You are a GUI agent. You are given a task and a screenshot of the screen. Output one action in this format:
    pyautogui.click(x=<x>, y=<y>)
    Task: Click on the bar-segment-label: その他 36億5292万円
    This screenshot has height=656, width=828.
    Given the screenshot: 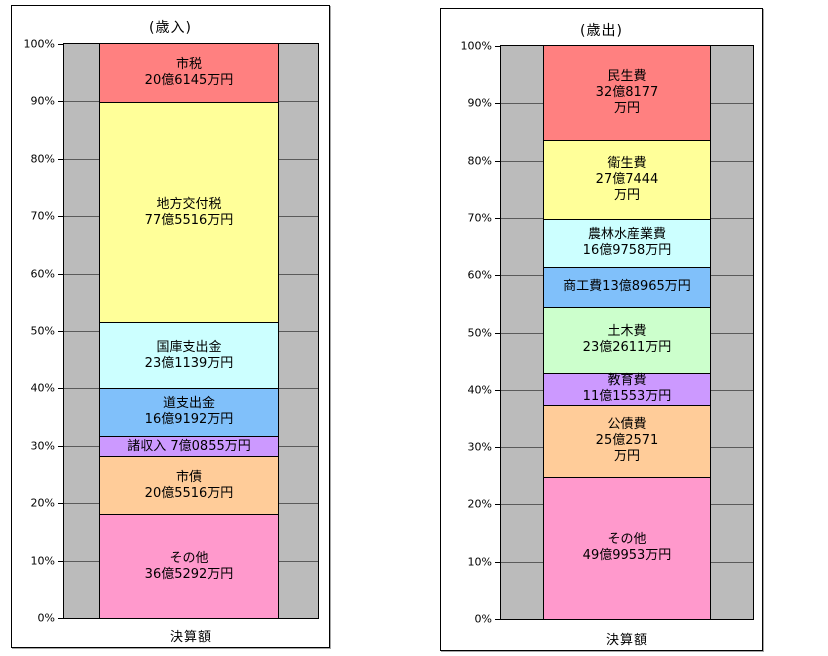 What is the action you would take?
    pyautogui.click(x=189, y=566)
    